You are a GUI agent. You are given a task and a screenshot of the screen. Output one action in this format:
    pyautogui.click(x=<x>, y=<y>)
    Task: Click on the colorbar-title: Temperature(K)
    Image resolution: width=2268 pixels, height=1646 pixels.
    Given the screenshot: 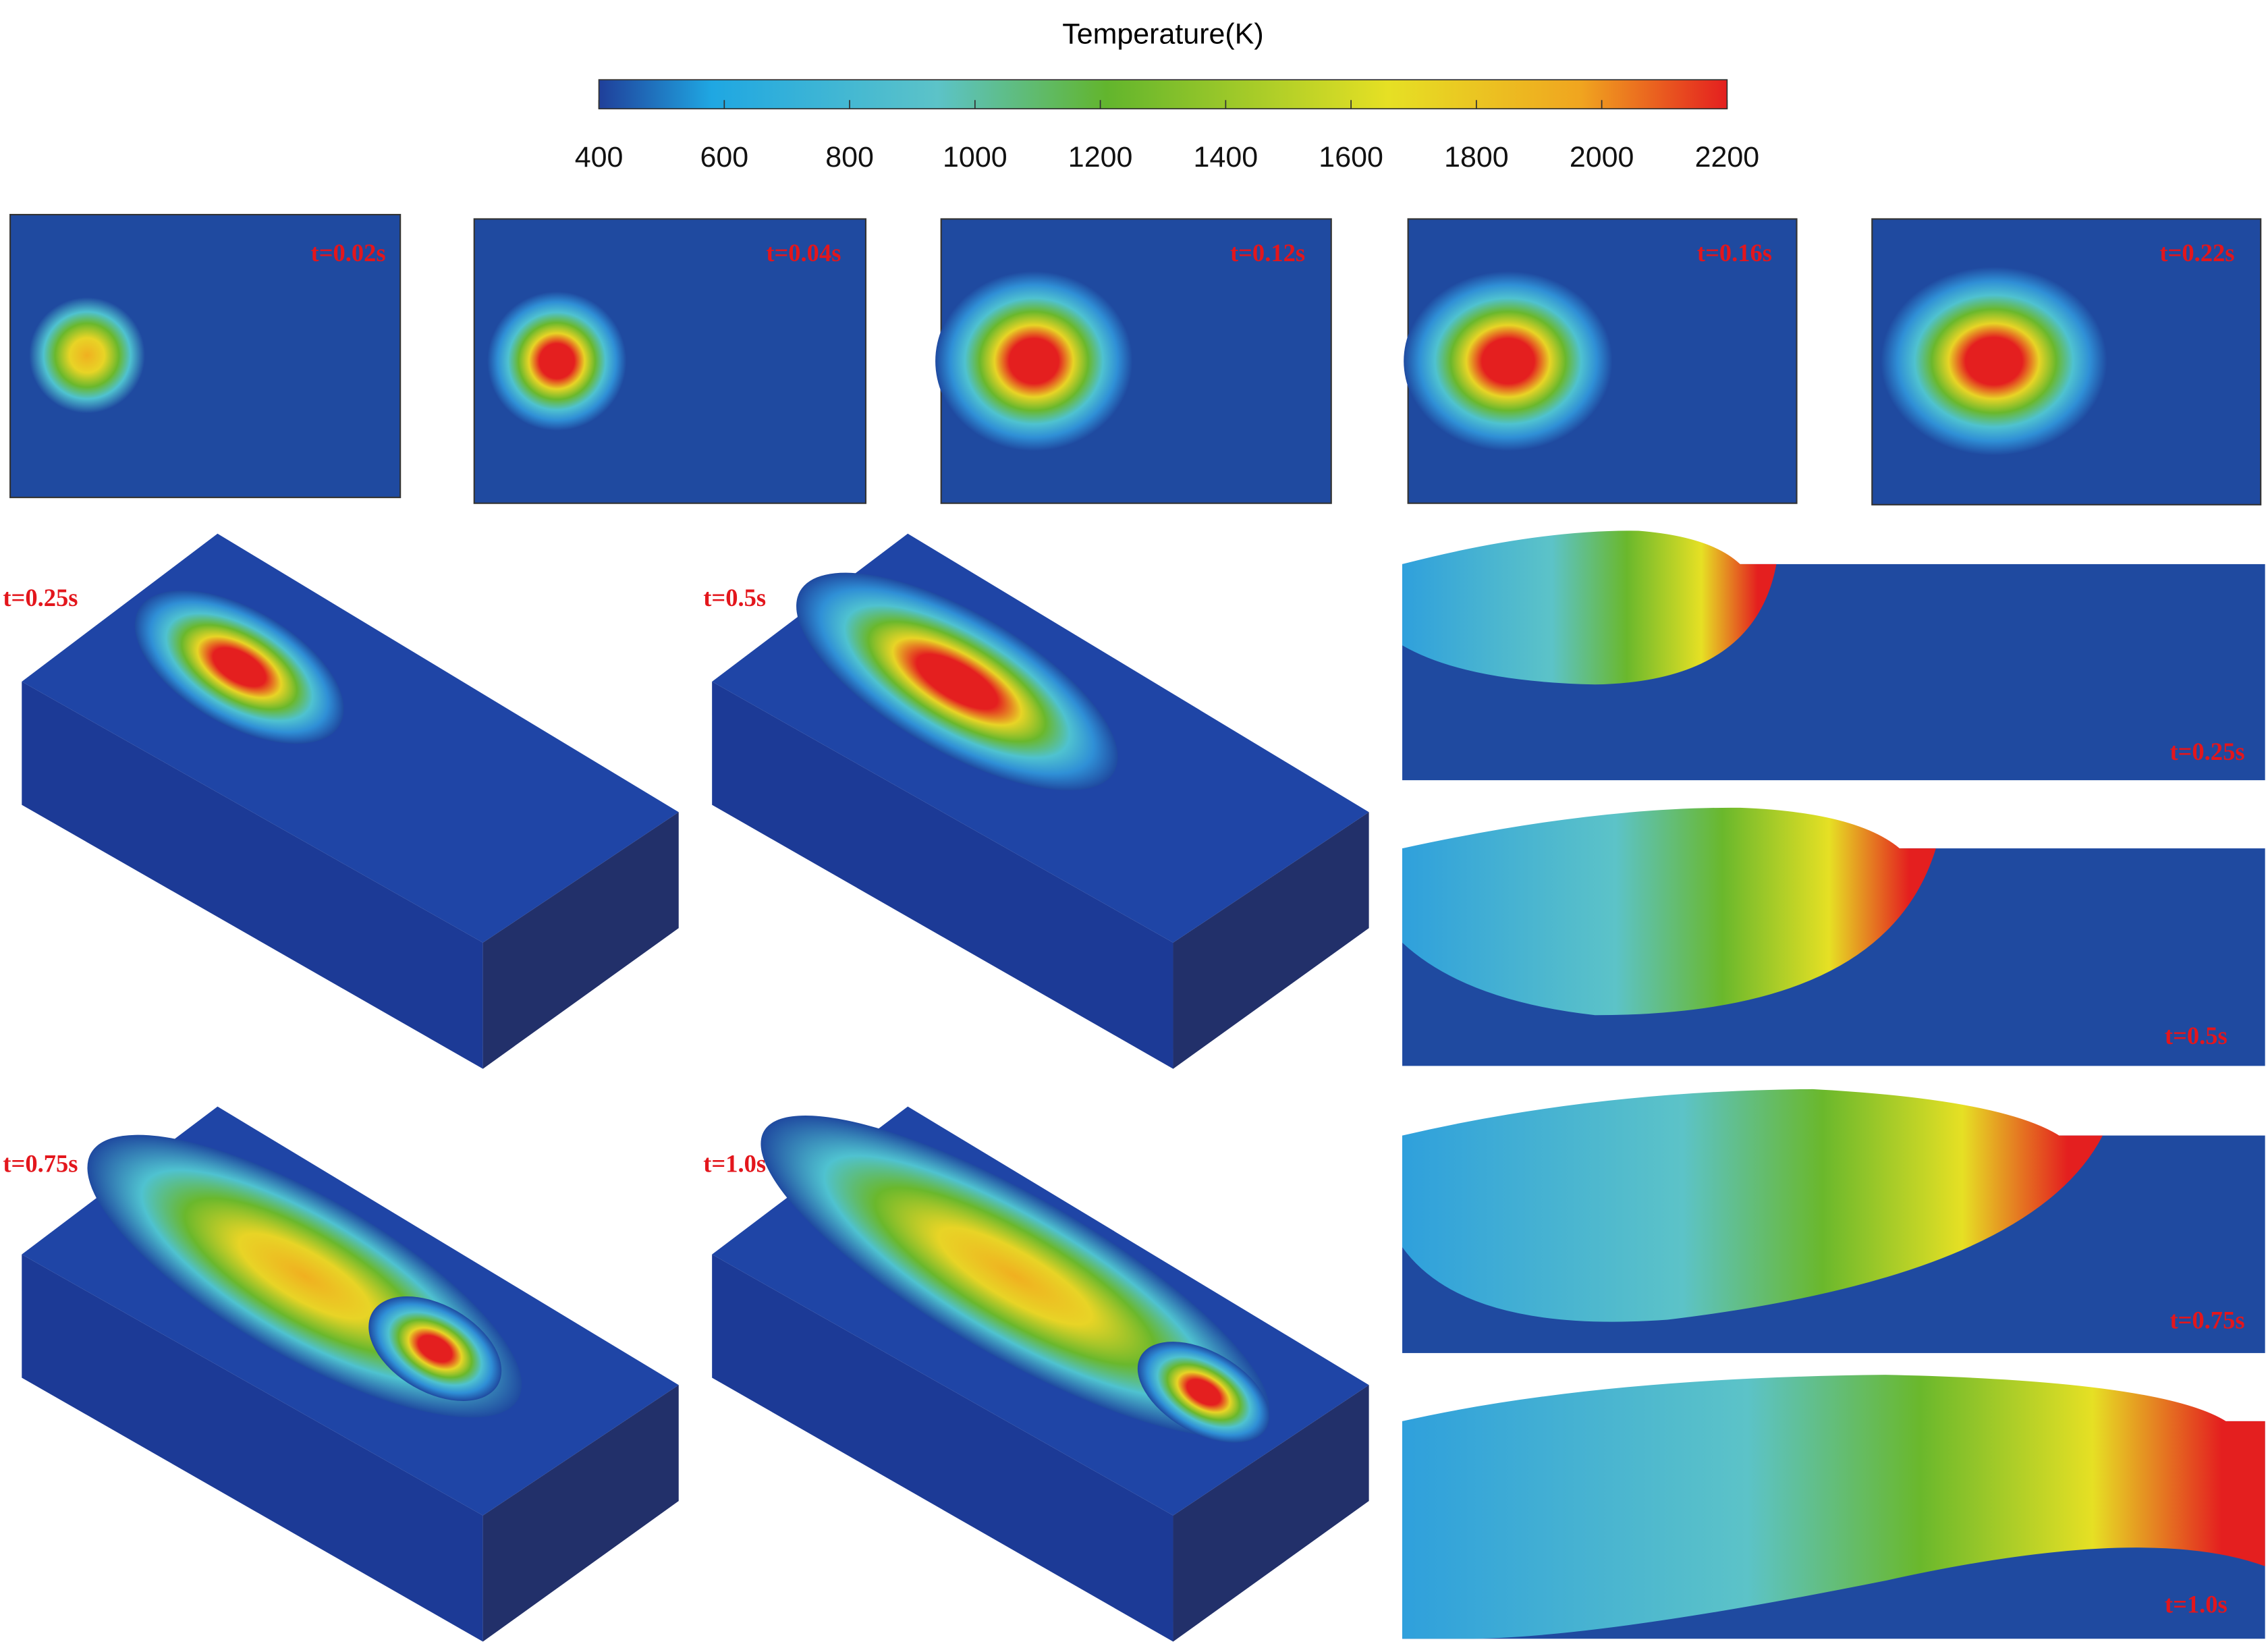 What is the action you would take?
    pyautogui.click(x=1163, y=34)
    